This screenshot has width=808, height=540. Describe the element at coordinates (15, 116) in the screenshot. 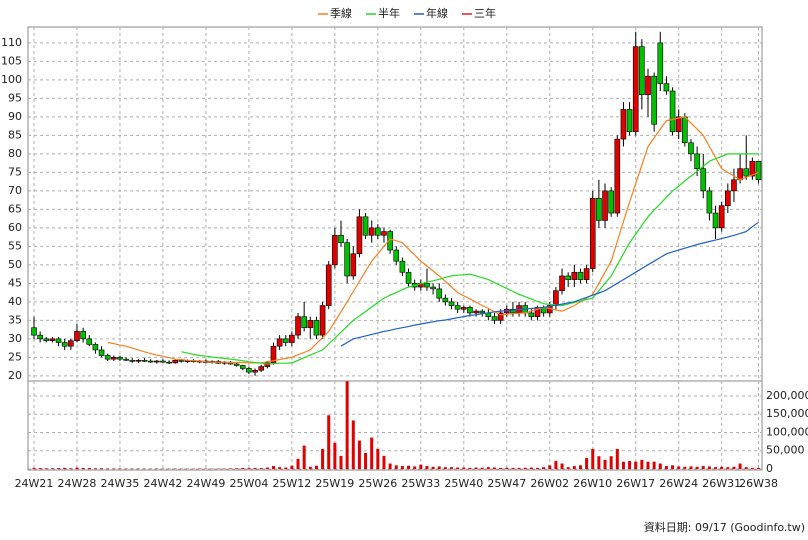

I see `y-tick-label: 90` at that location.